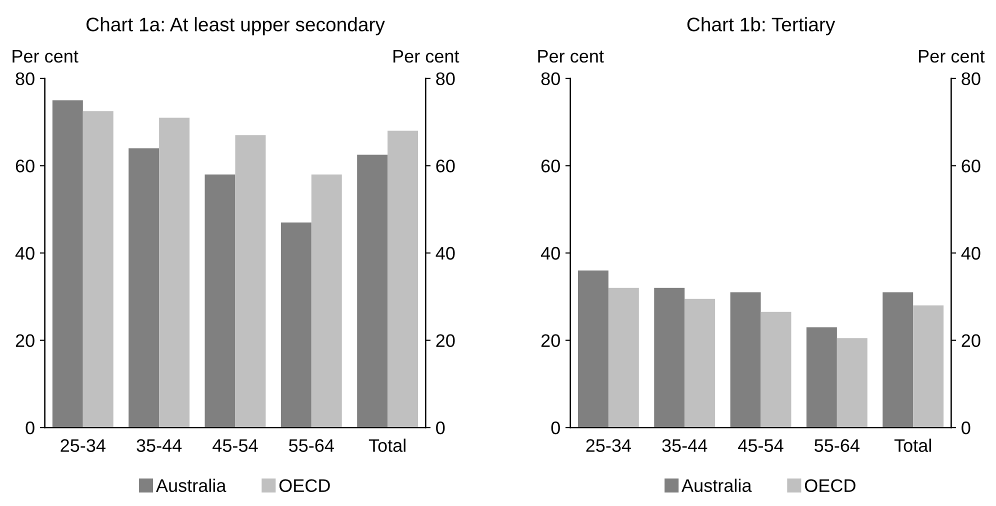 The image size is (996, 506). I want to click on chart-title: Chart 1a: At least upper secondary, so click(235, 26).